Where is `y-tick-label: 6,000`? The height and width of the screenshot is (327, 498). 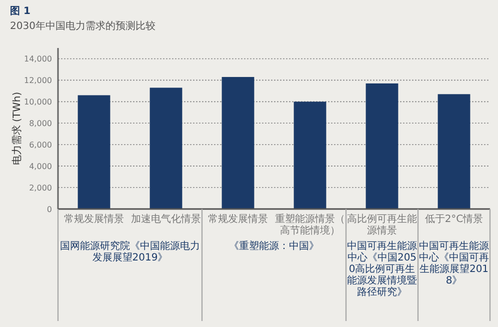
y-tick-label: 6,000 is located at coordinates (40, 145).